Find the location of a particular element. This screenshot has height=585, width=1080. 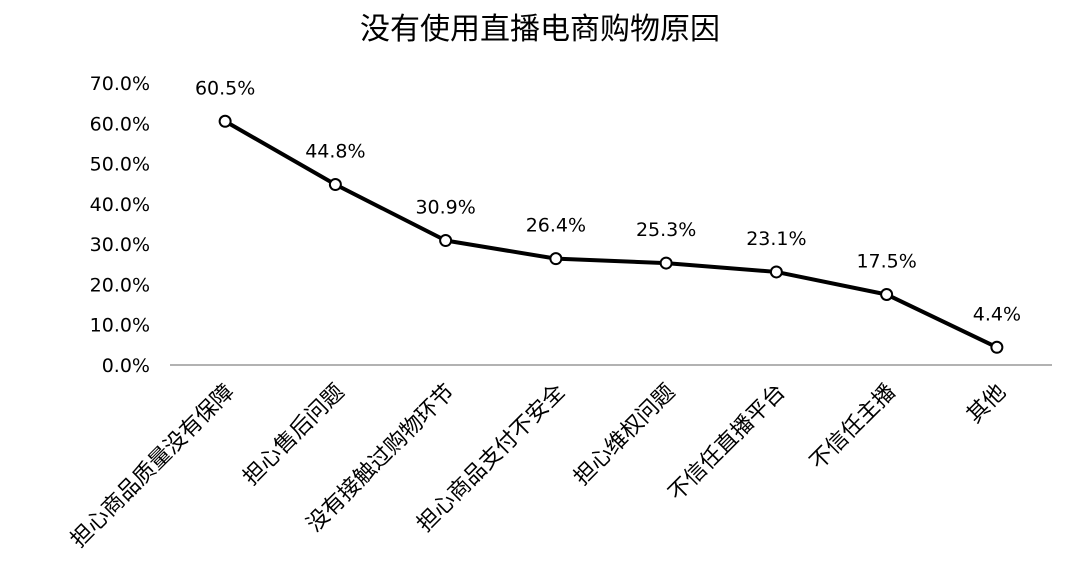

data-label: 25.3% is located at coordinates (666, 230).